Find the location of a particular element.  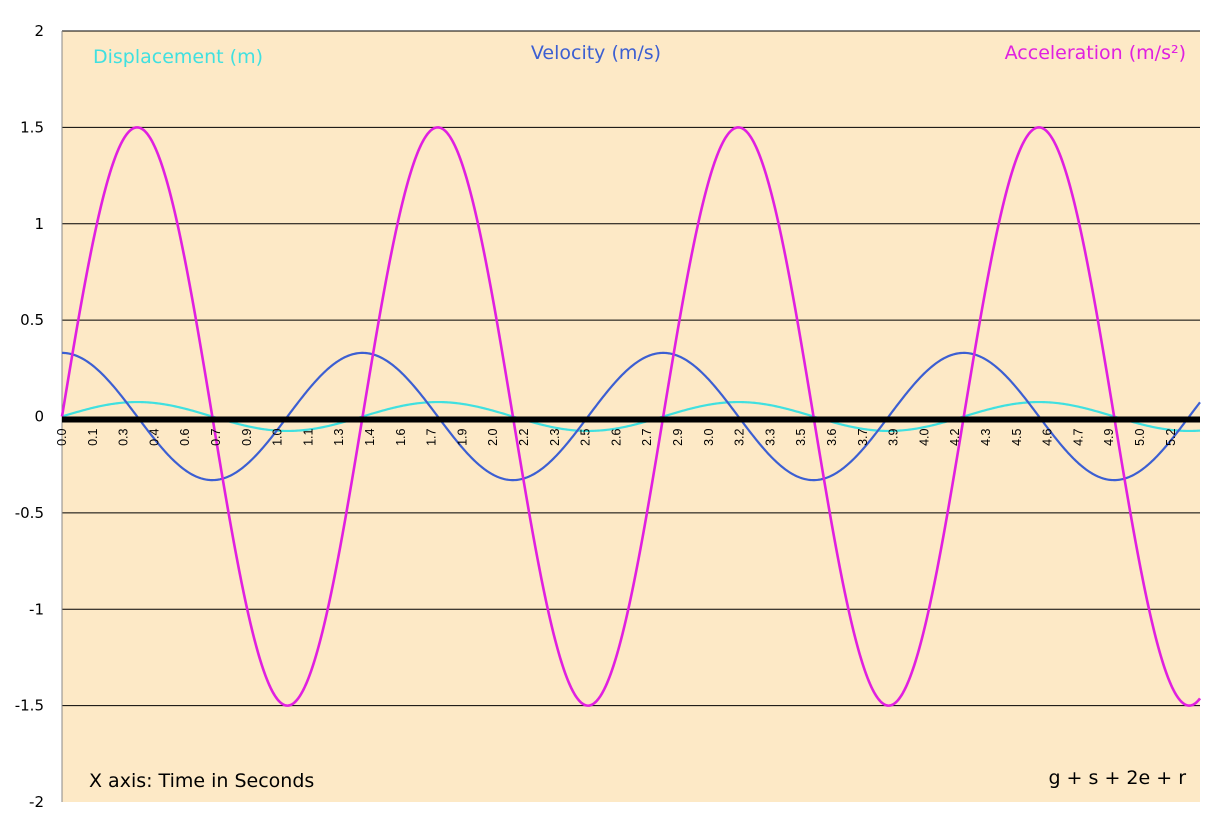

x-tick-label: 4.6 is located at coordinates (1048, 436).